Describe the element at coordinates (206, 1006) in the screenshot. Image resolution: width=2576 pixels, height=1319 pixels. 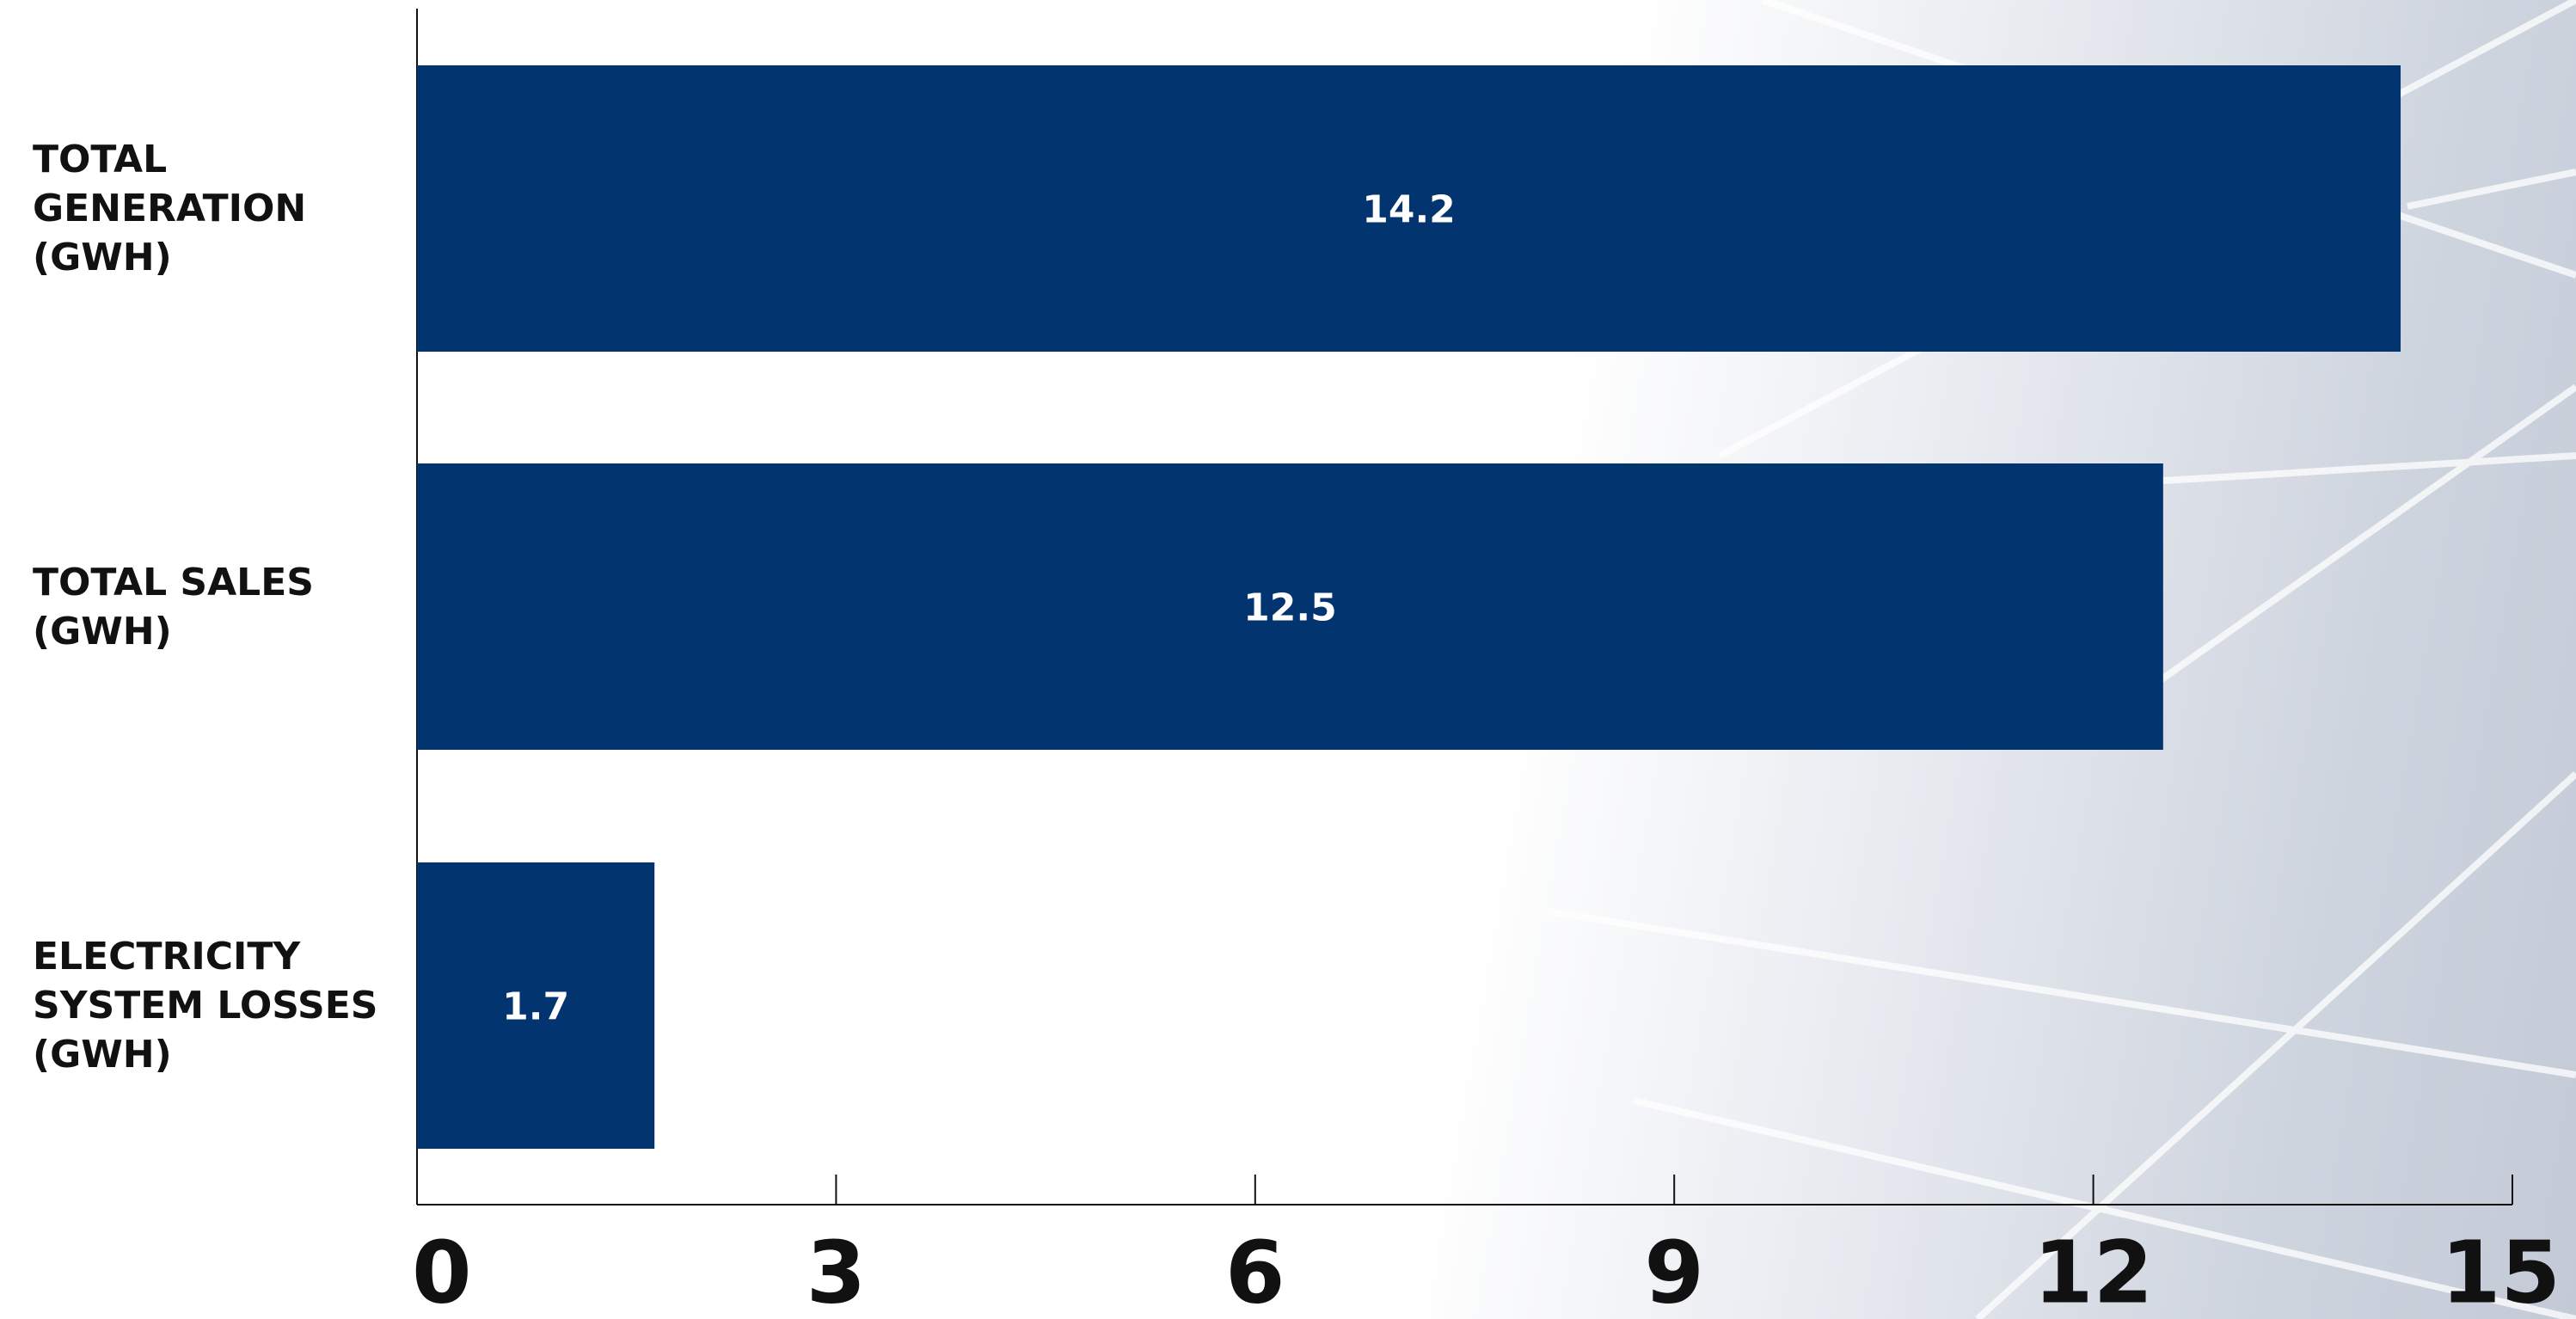
I see `y-tick-label: ELECTRICITY SYSTEM LOSSES (GWH)` at that location.